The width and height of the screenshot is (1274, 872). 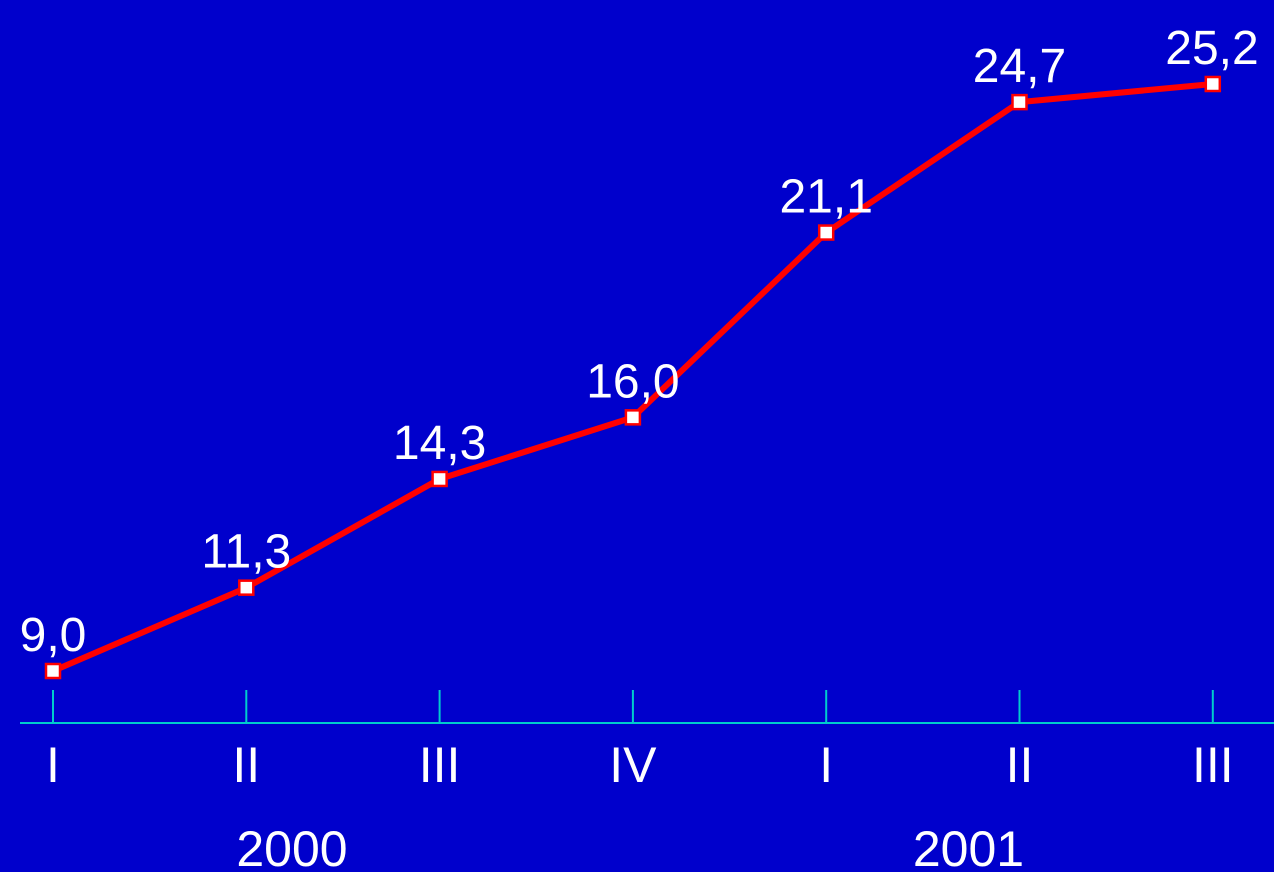 What do you see at coordinates (630, 846) in the screenshot?
I see `x-axis-year-labels: 2000 2001` at bounding box center [630, 846].